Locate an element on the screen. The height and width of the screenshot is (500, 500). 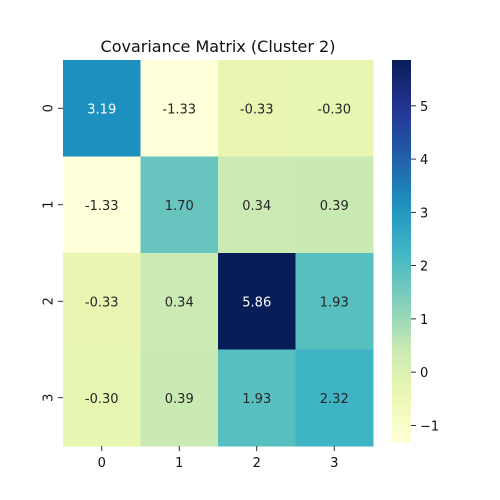
cell-value-label: 5.86 is located at coordinates (256, 302).